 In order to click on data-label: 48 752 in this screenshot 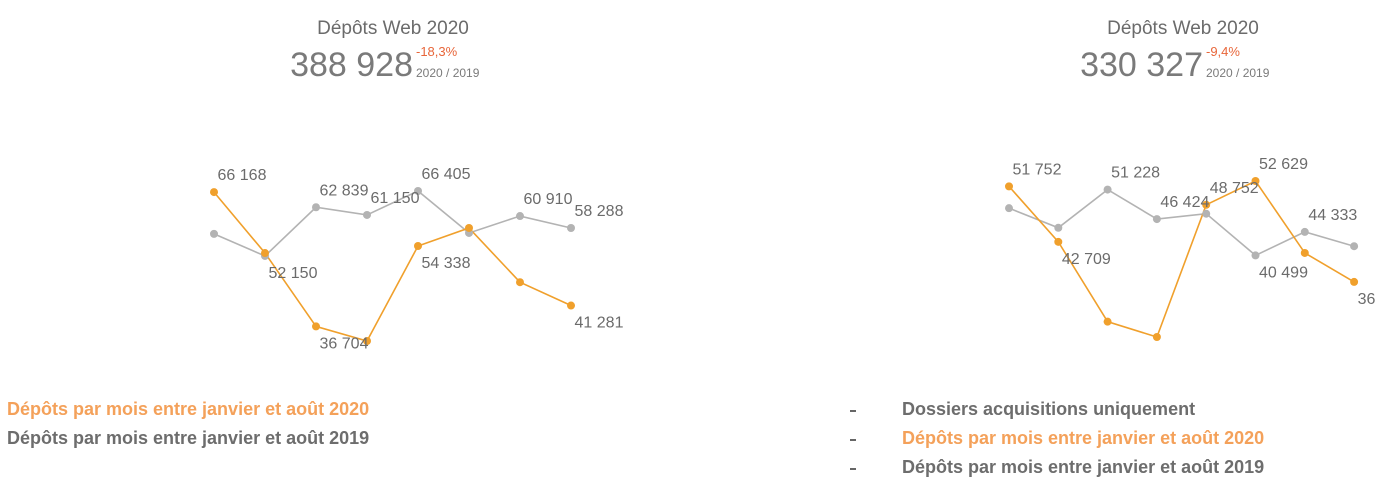, I will do `click(1234, 188)`.